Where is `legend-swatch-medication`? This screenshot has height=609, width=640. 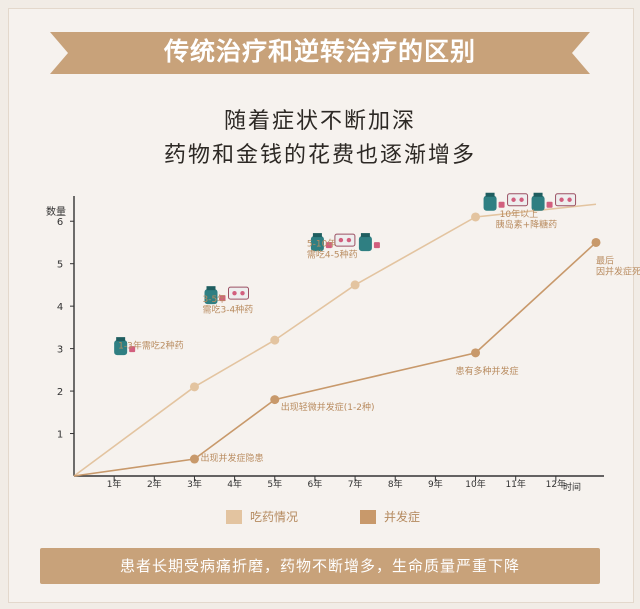 legend-swatch-medication is located at coordinates (234, 516).